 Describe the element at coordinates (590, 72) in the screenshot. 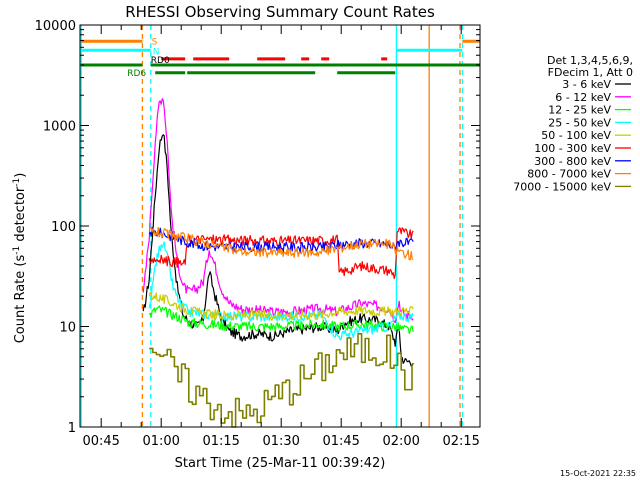

I see `legend-header-1: FDecim 1, Att 0` at that location.